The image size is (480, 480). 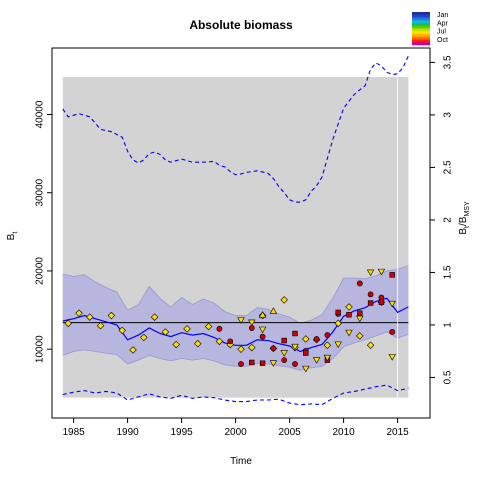 What do you see at coordinates (448, 115) in the screenshot?
I see `y-tick-label-right: 3` at bounding box center [448, 115].